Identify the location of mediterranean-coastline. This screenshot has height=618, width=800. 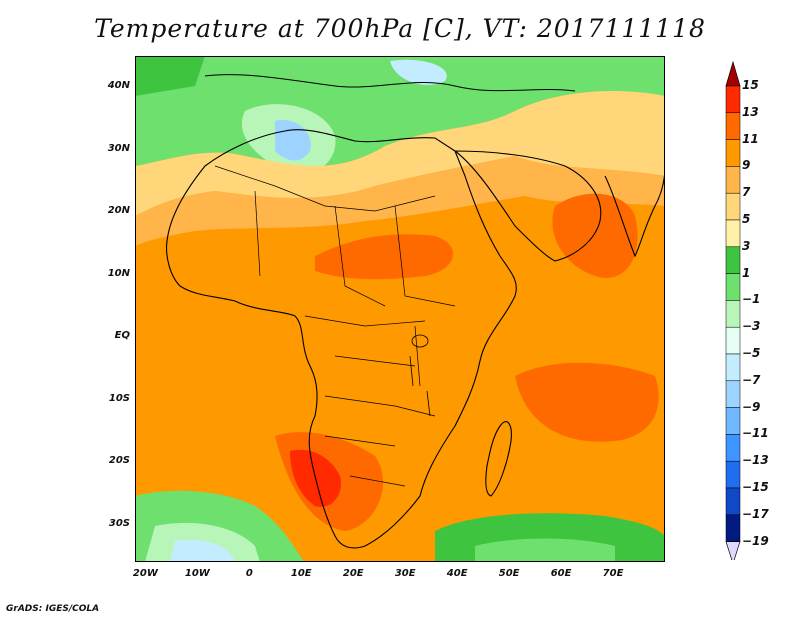
(390, 83).